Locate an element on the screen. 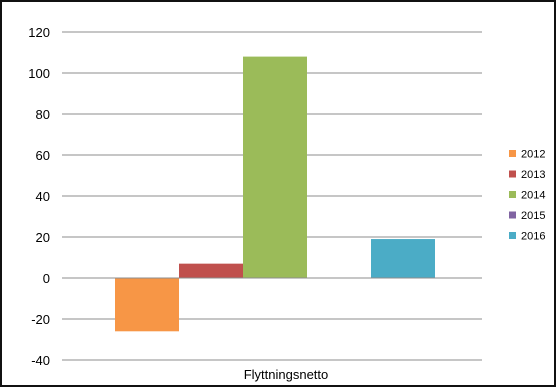 This screenshot has width=556, height=387. y-tick-label: 80 is located at coordinates (43, 114).